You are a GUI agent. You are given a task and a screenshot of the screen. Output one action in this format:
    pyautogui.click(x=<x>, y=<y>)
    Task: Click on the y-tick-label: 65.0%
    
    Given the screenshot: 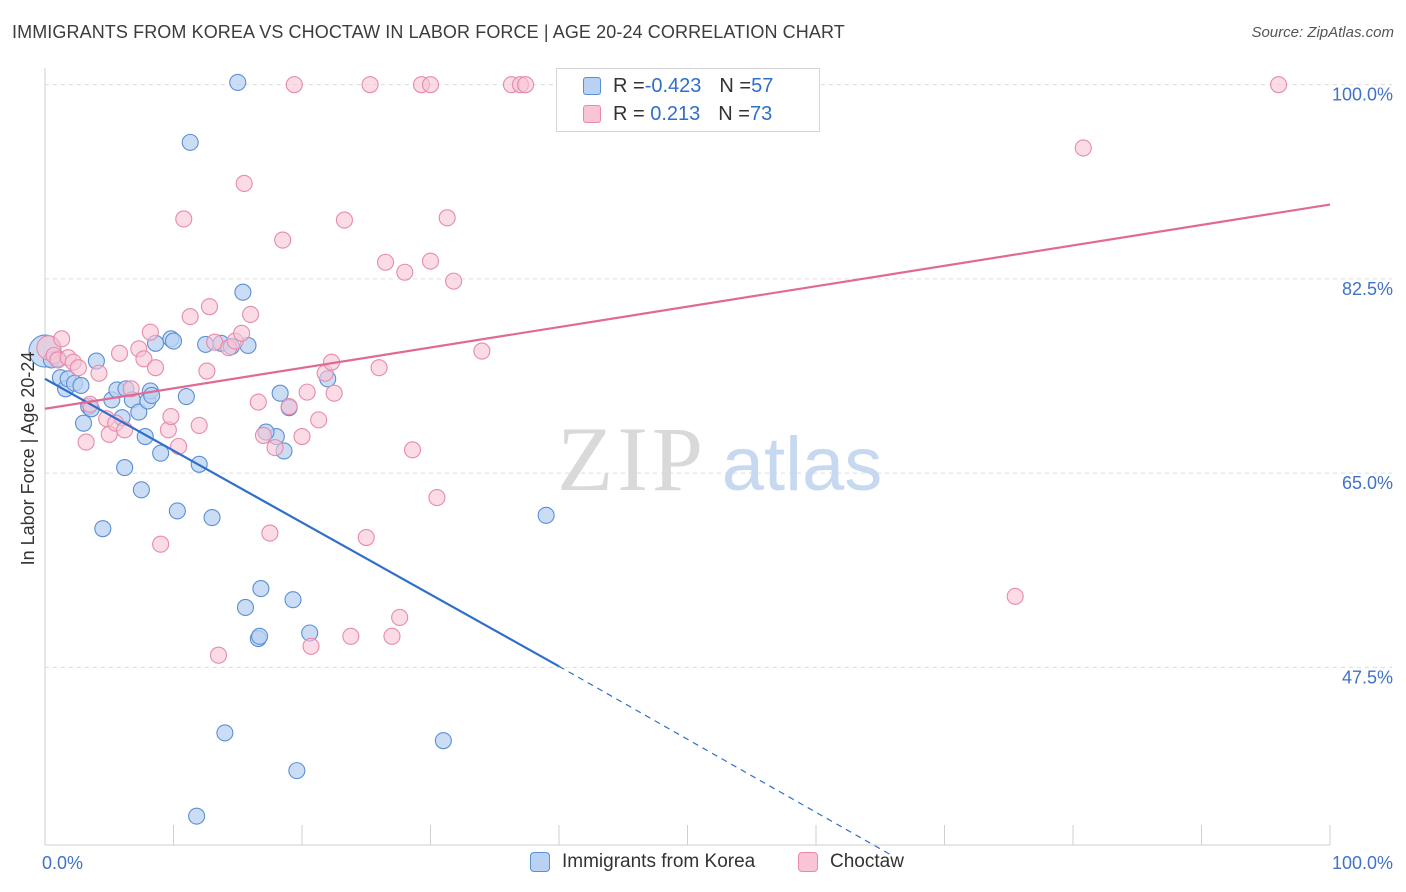 What is the action you would take?
    pyautogui.click(x=1367, y=483)
    